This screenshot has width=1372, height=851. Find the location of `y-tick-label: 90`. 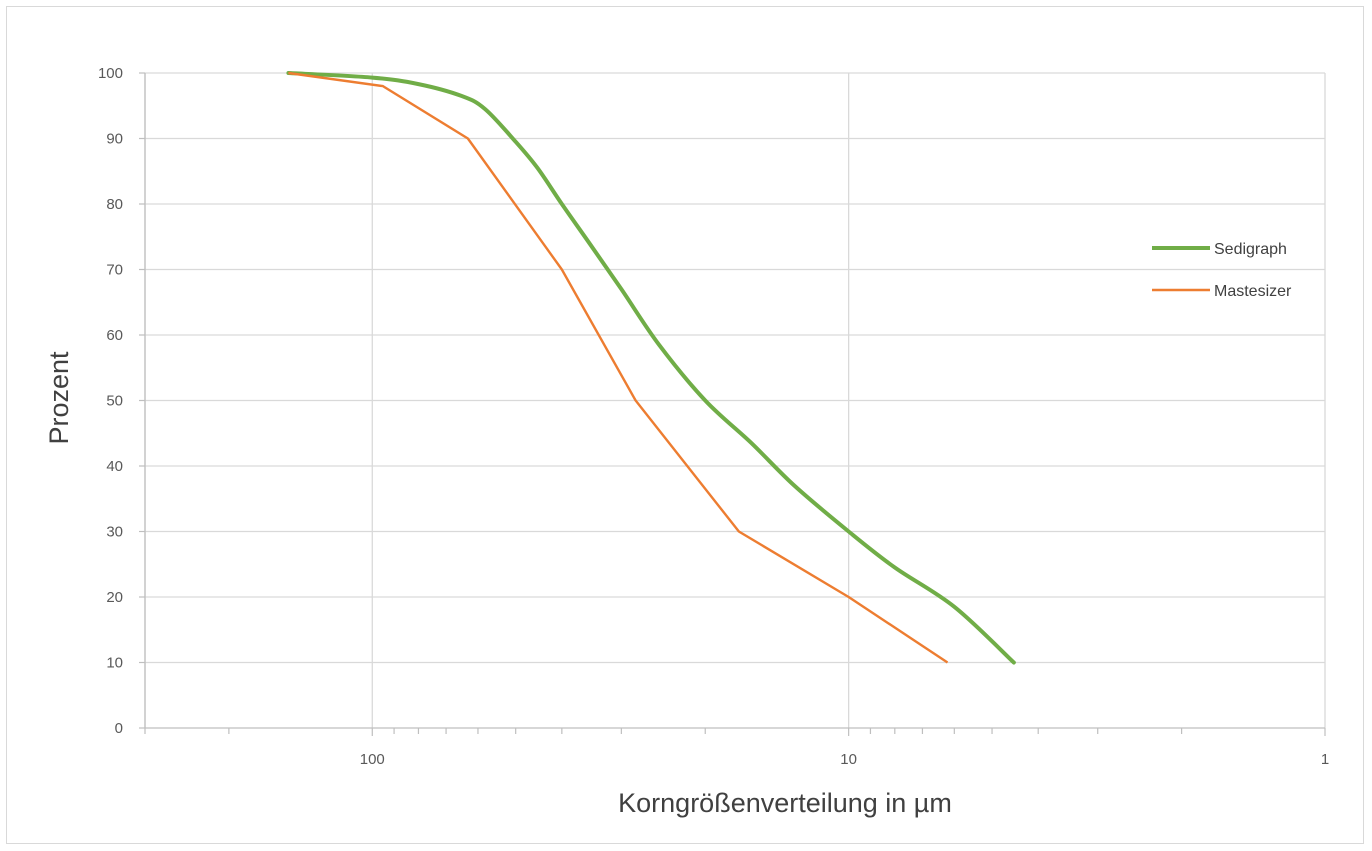

y-tick-label: 90 is located at coordinates (114, 139).